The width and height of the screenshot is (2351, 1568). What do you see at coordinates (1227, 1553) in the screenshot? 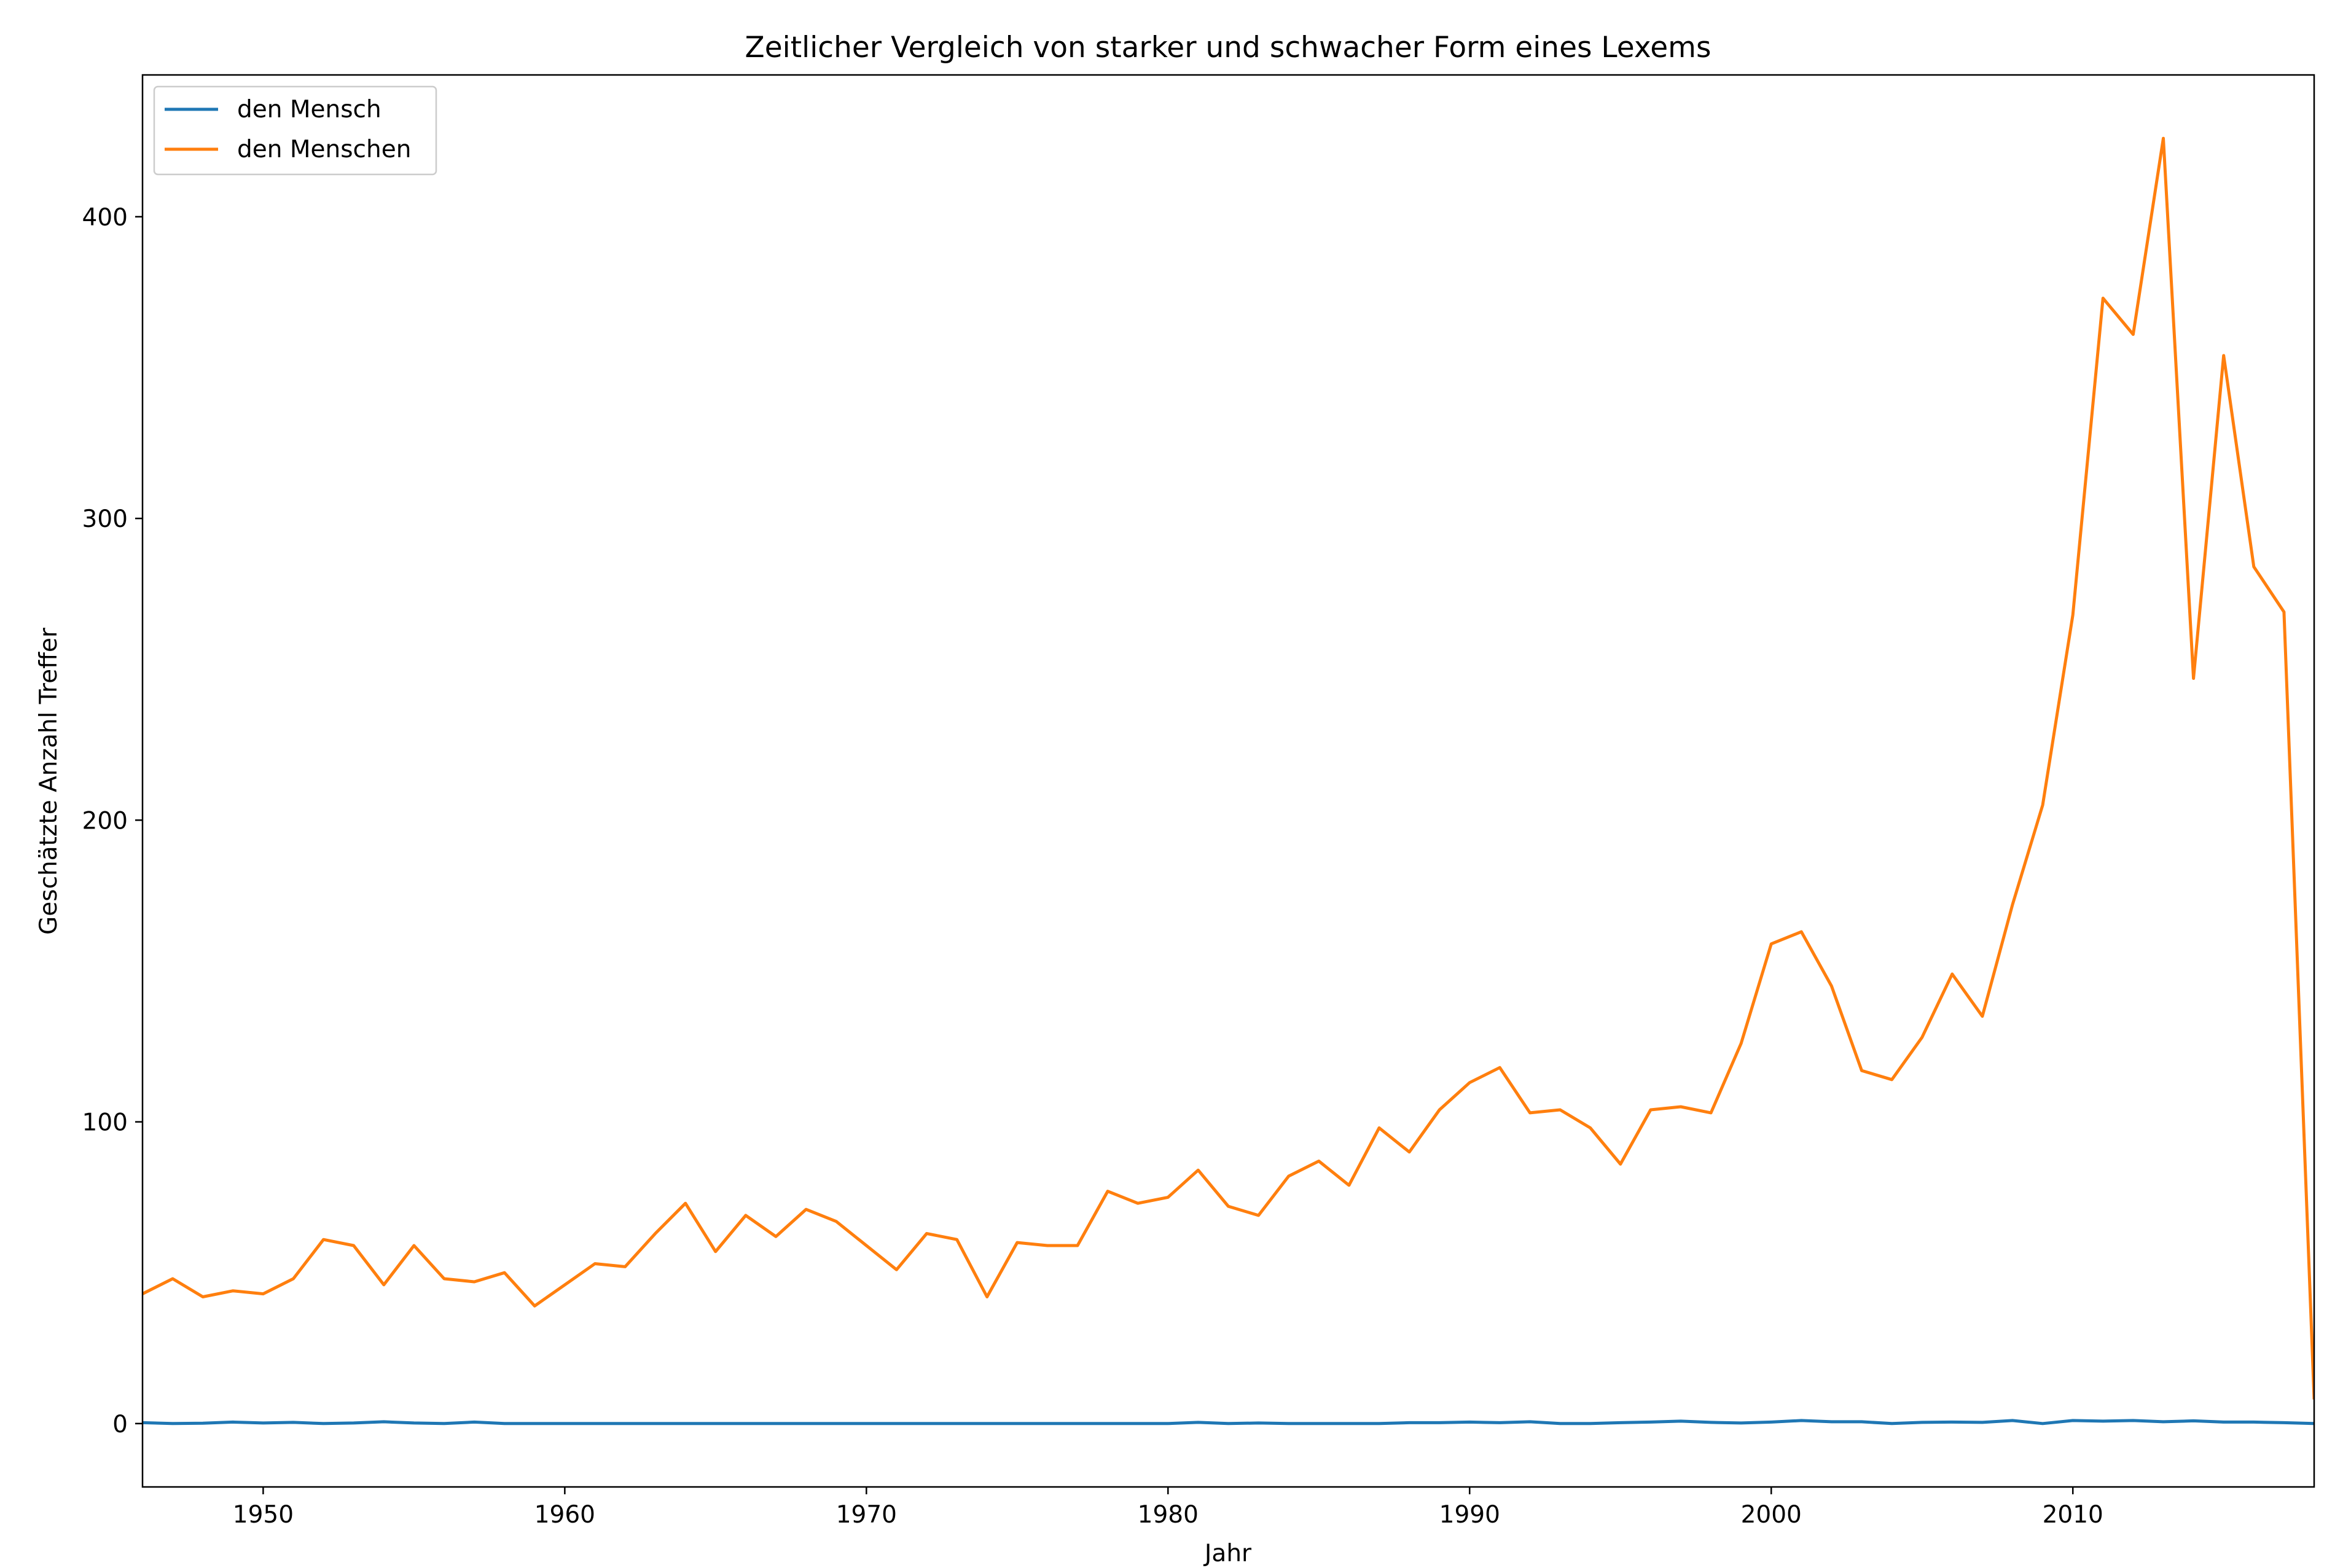
I see `x-axis-label: Jahr` at bounding box center [1227, 1553].